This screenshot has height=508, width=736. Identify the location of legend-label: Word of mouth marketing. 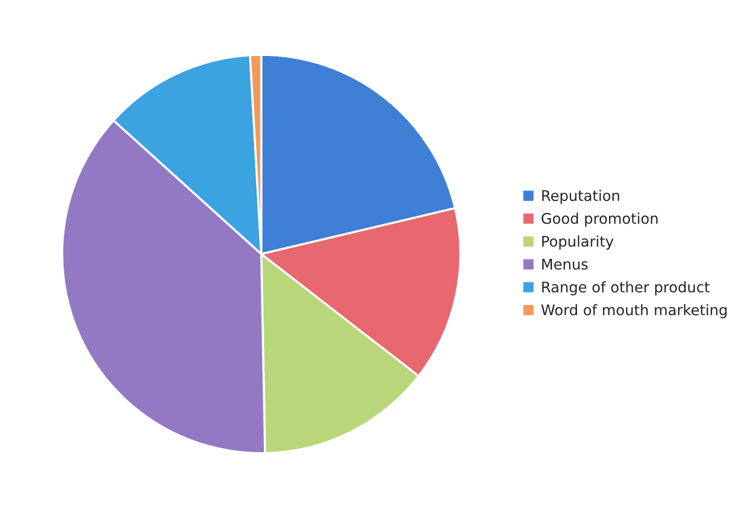
(634, 311).